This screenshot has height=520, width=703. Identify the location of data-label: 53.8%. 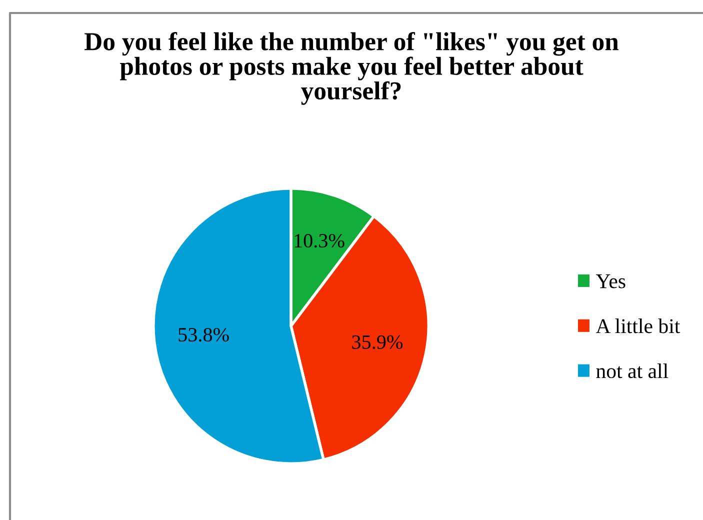
(203, 335).